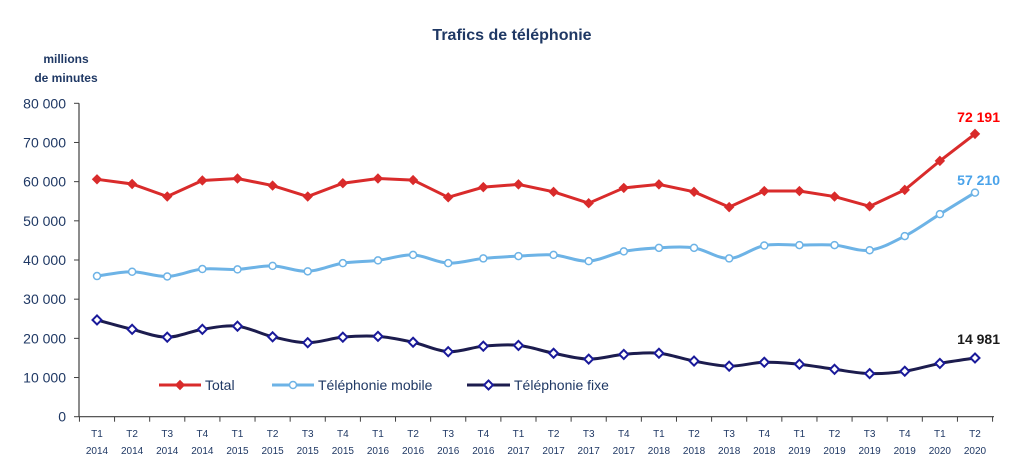  I want to click on y-axis-label-line1: millions, so click(66, 59).